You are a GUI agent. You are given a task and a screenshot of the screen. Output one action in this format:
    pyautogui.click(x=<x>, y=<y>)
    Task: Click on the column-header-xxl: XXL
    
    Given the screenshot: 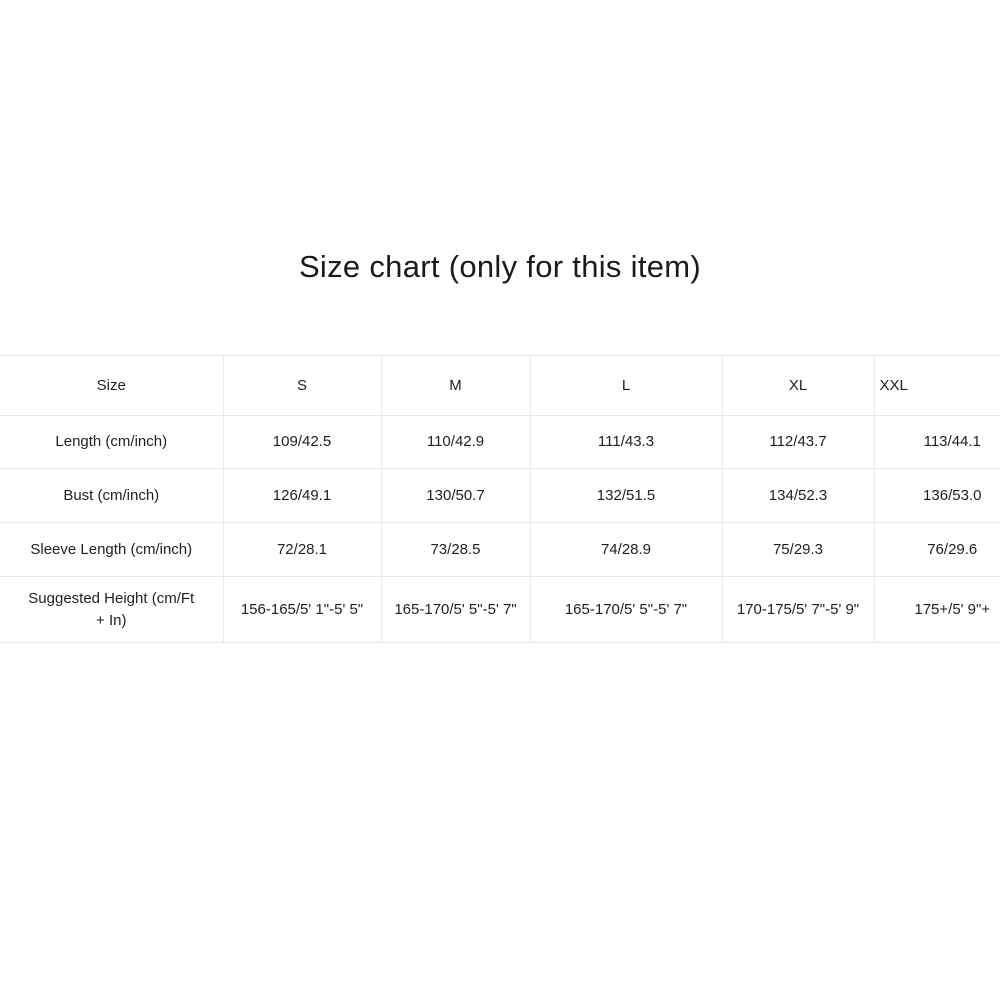 What is the action you would take?
    pyautogui.click(x=936, y=385)
    